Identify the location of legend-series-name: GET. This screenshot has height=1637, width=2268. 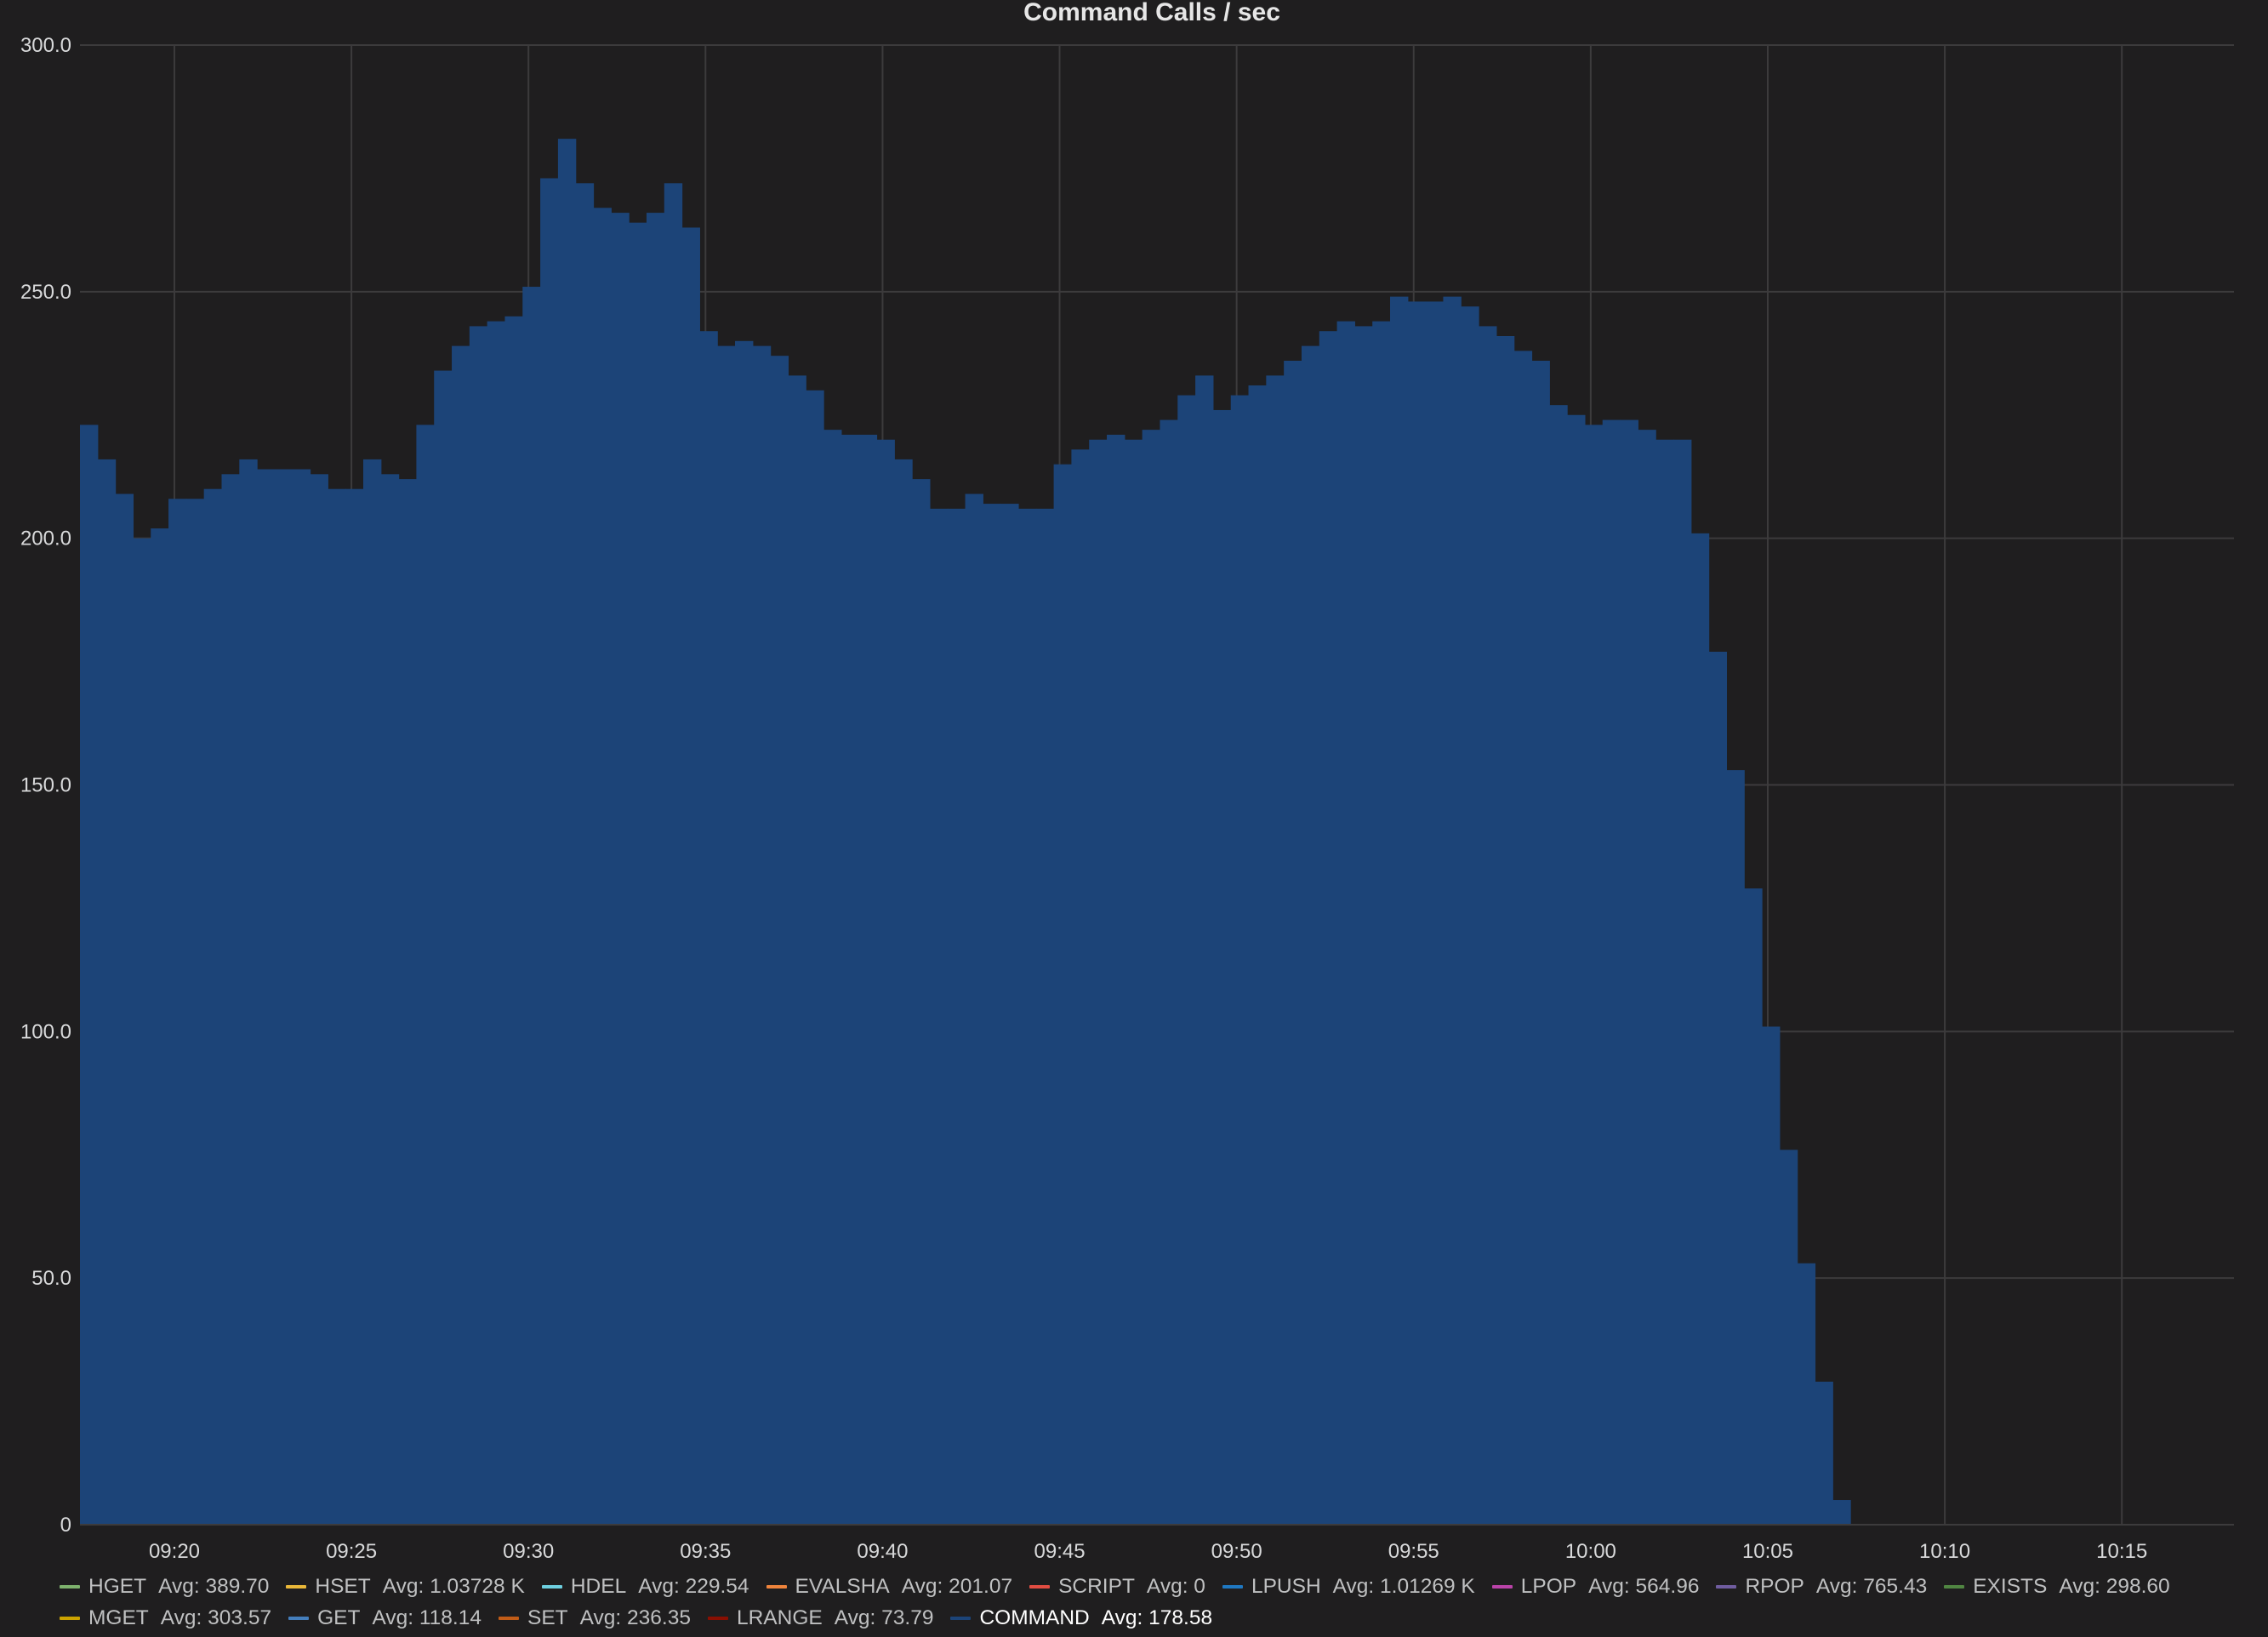
(339, 1617).